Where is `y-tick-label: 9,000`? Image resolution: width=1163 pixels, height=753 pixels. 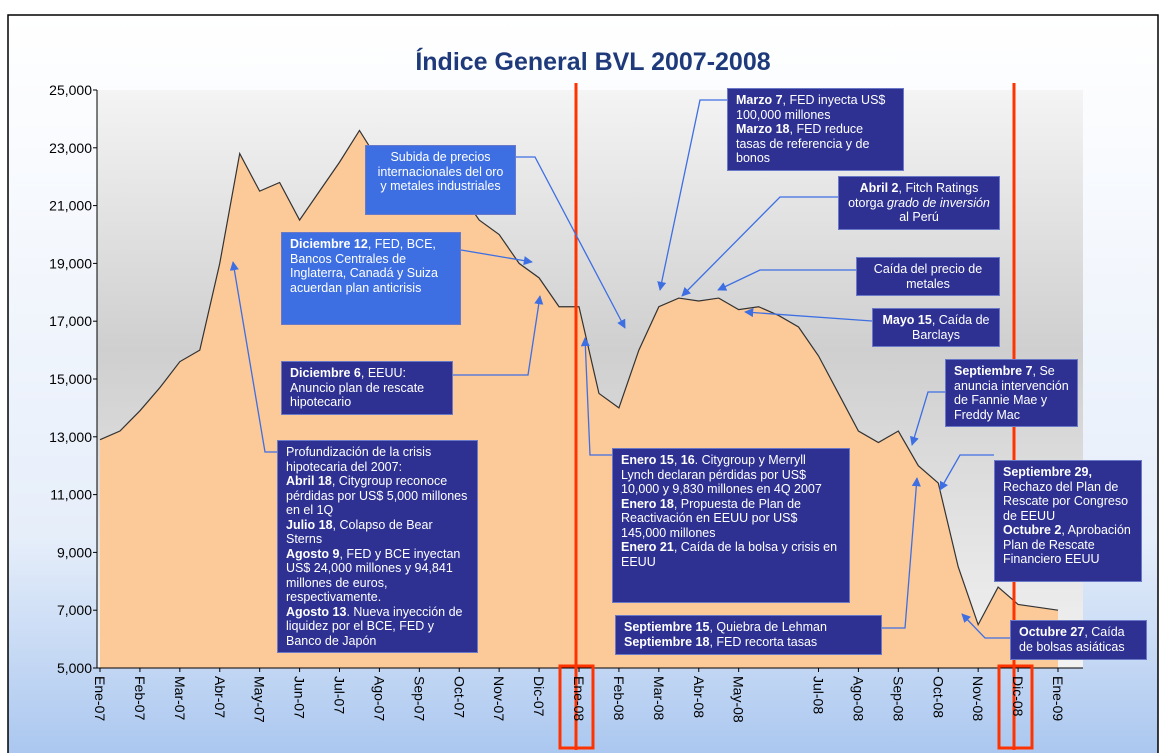
y-tick-label: 9,000 is located at coordinates (74, 552).